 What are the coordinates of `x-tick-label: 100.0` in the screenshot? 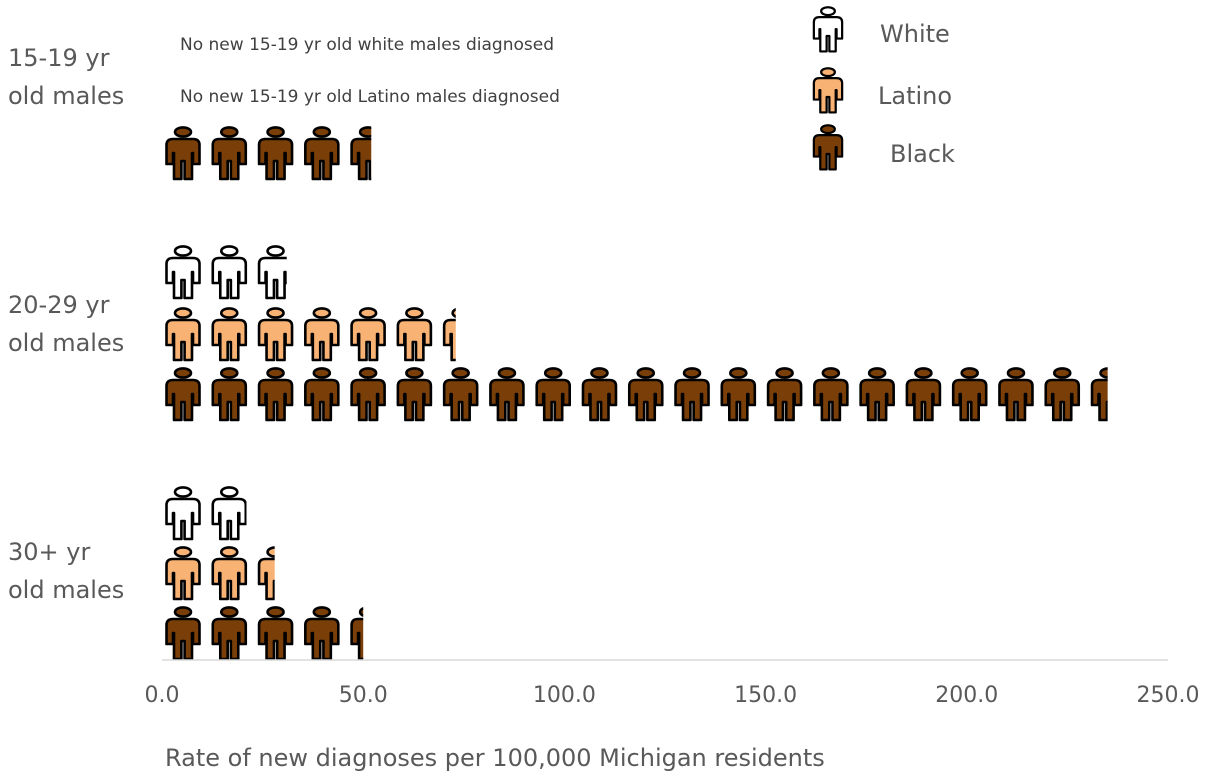 It's located at (564, 695).